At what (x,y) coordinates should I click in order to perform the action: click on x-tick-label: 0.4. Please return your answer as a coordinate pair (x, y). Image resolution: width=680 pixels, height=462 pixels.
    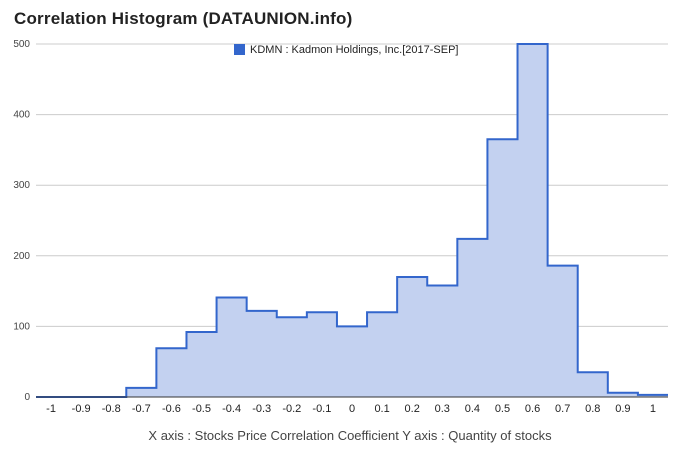
    Looking at the image, I should click on (472, 409).